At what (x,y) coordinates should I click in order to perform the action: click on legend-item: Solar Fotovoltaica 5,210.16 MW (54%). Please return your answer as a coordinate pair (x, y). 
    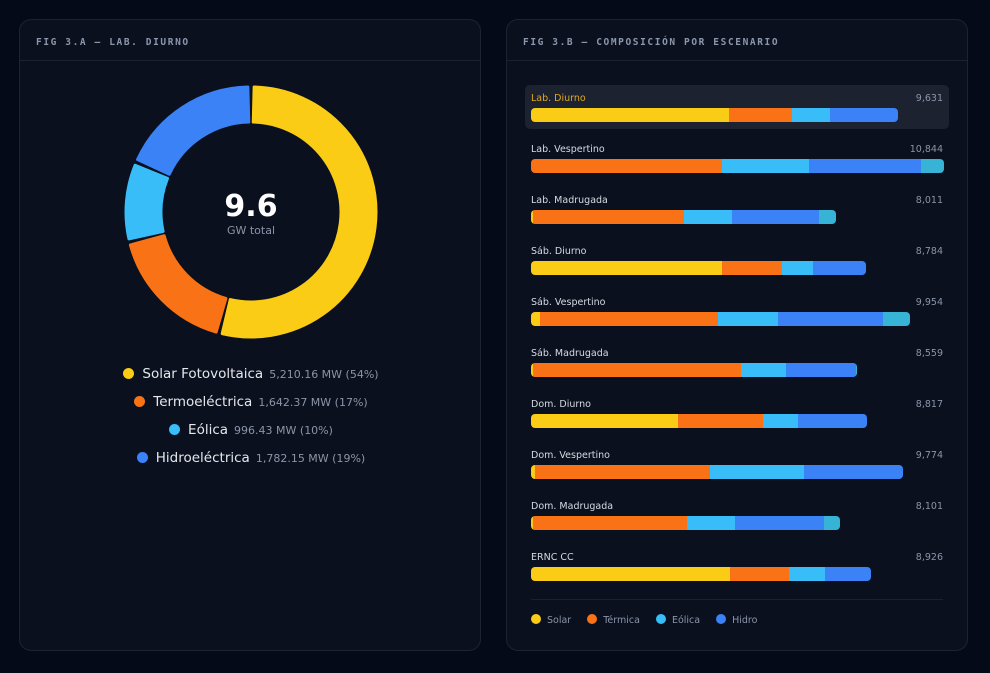
    Looking at the image, I should click on (251, 374).